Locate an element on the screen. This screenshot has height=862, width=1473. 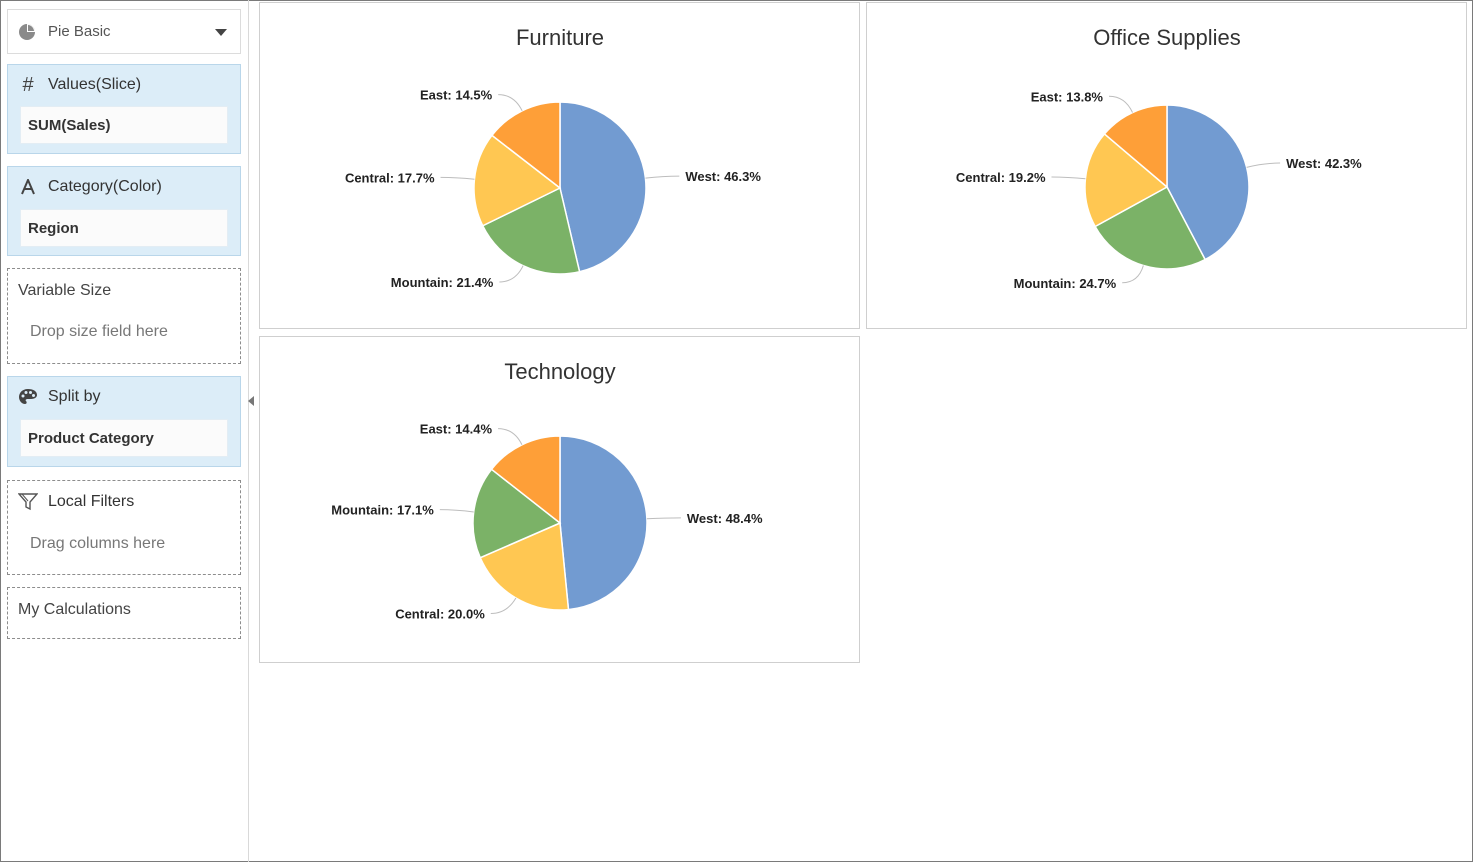
my-calculations-panel: My Calculations is located at coordinates (124, 613).